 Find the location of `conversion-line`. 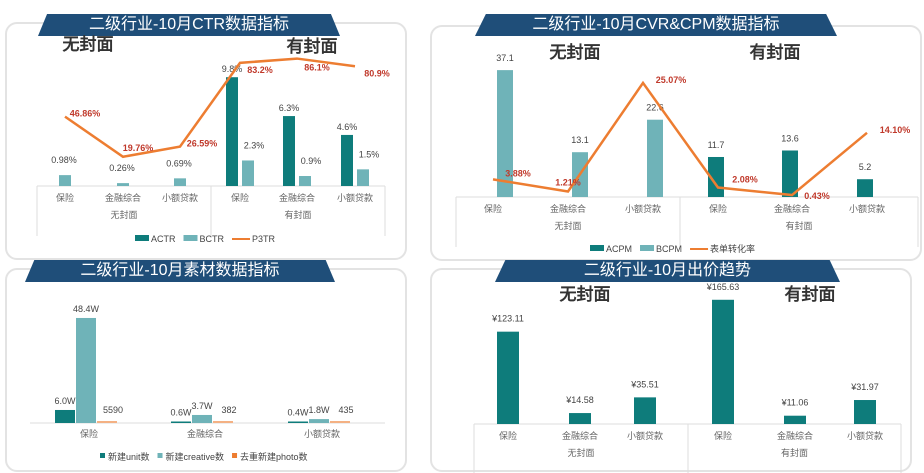

conversion-line is located at coordinates (680, 138).